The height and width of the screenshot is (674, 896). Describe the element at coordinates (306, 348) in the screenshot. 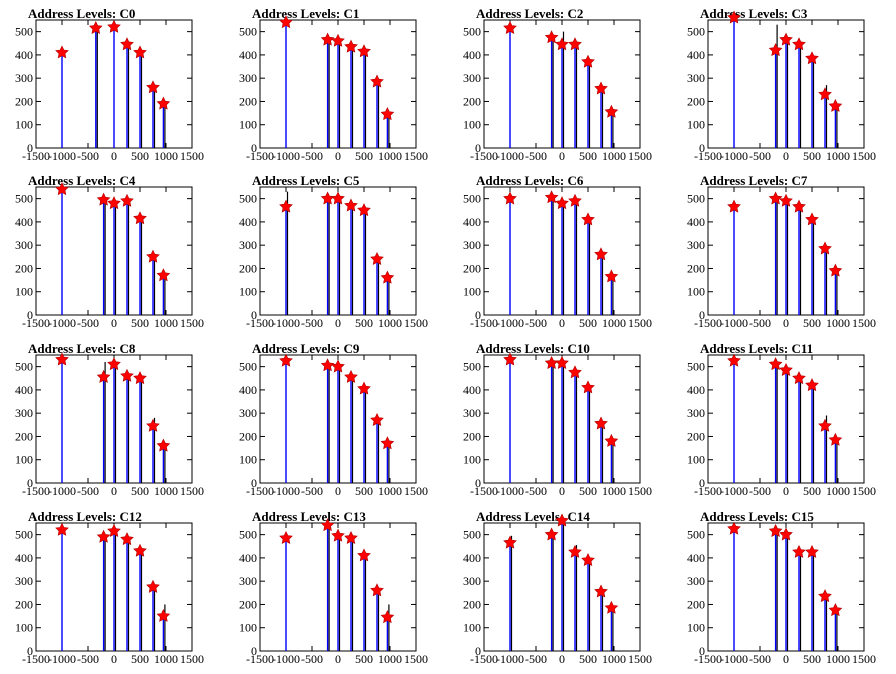

I see `chart-title: Address Levels: C9` at that location.